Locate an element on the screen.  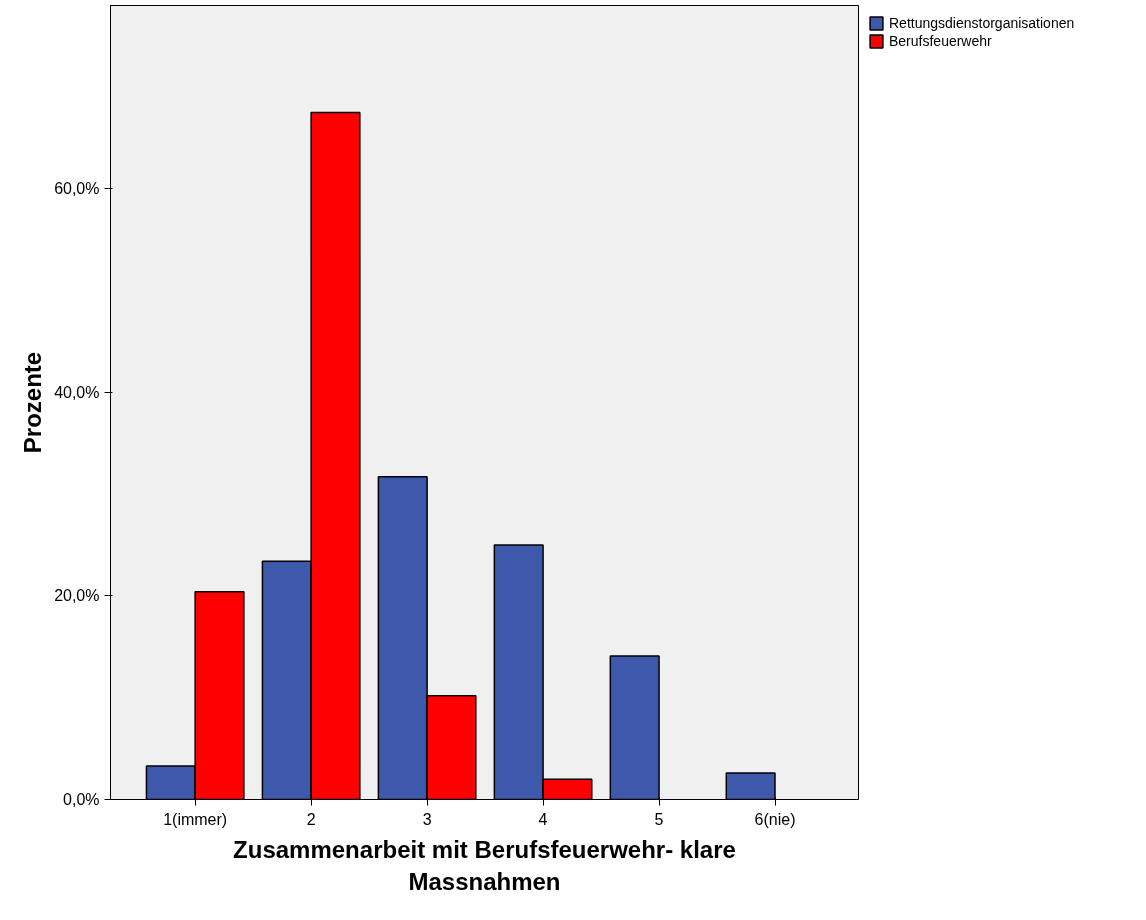
x-tick-label: 1(immer) is located at coordinates (195, 819).